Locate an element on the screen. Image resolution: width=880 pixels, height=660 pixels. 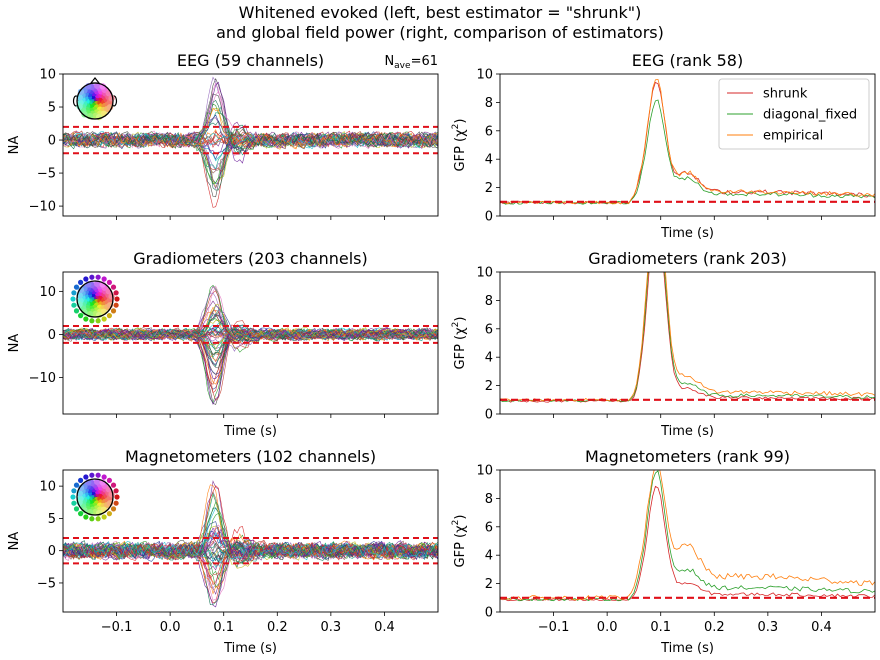
panel-eeg-evoked: −10 −5 0 5 10 EEG (59 channels) NA Nave=61 is located at coordinates (223, 135).